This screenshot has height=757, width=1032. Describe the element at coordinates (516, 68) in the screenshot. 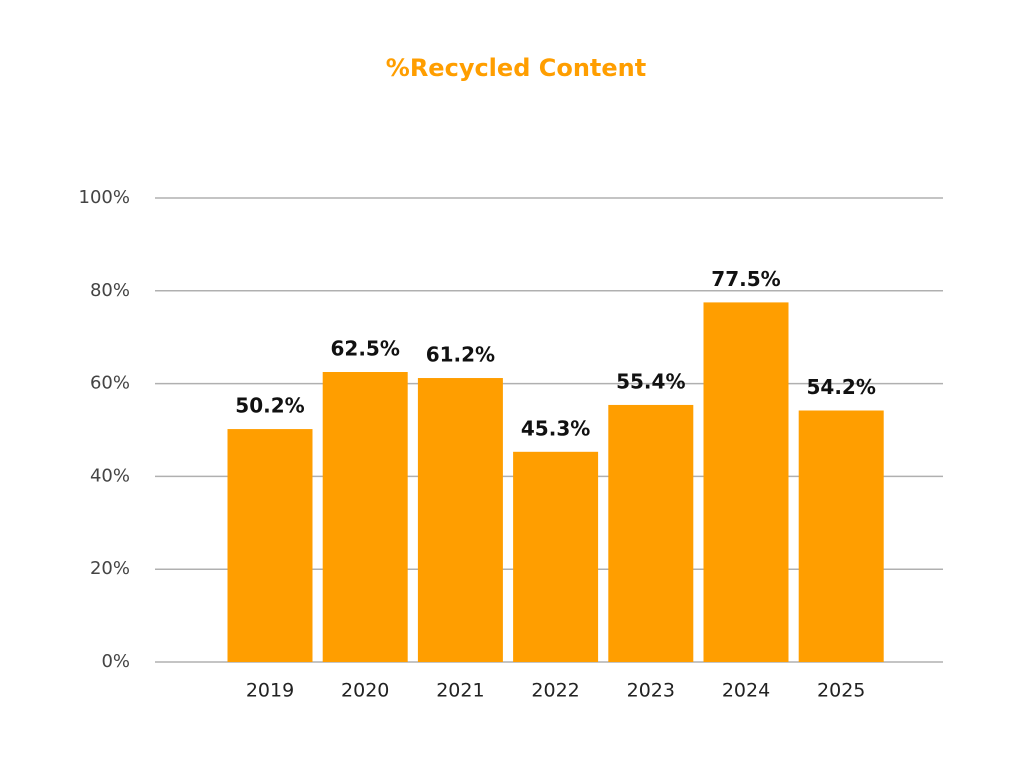

I see `chart-title: %Recycled Content` at that location.